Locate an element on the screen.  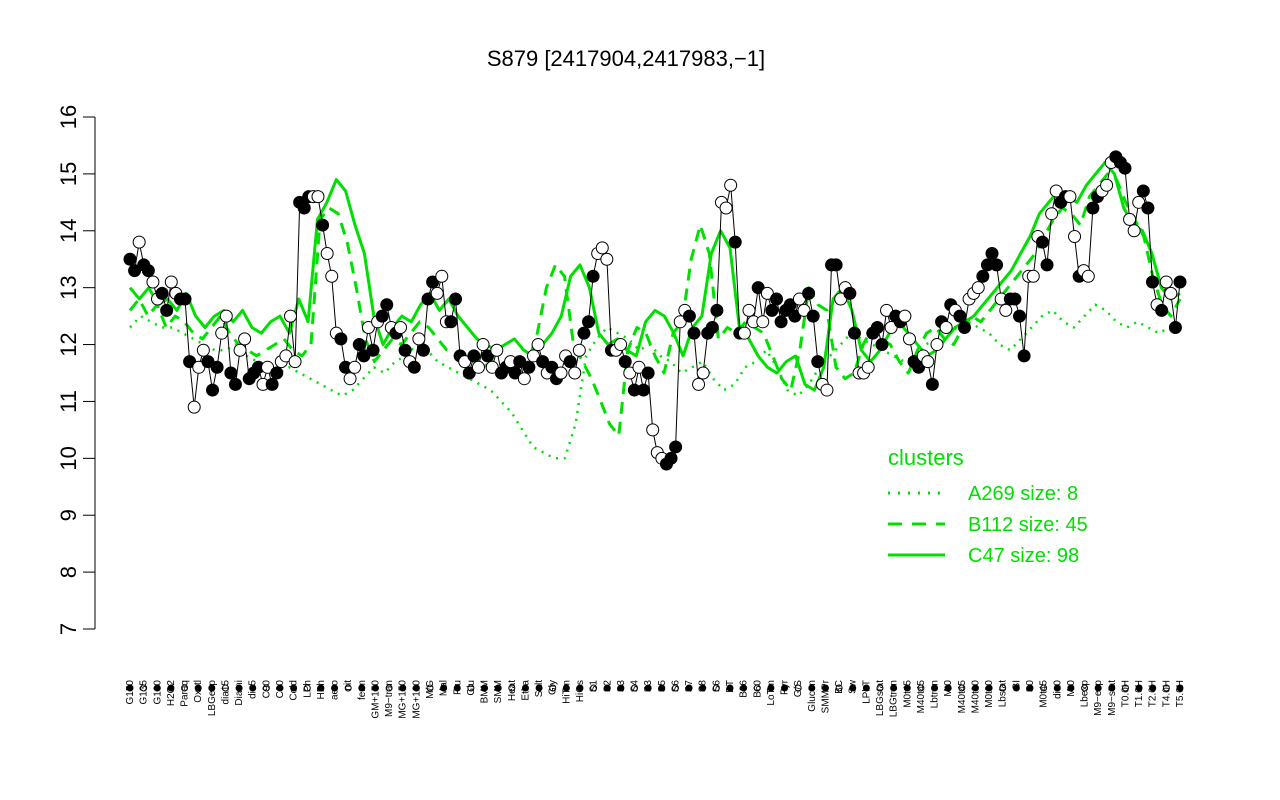
x-tick-label: BC is located at coordinates (839, 687).